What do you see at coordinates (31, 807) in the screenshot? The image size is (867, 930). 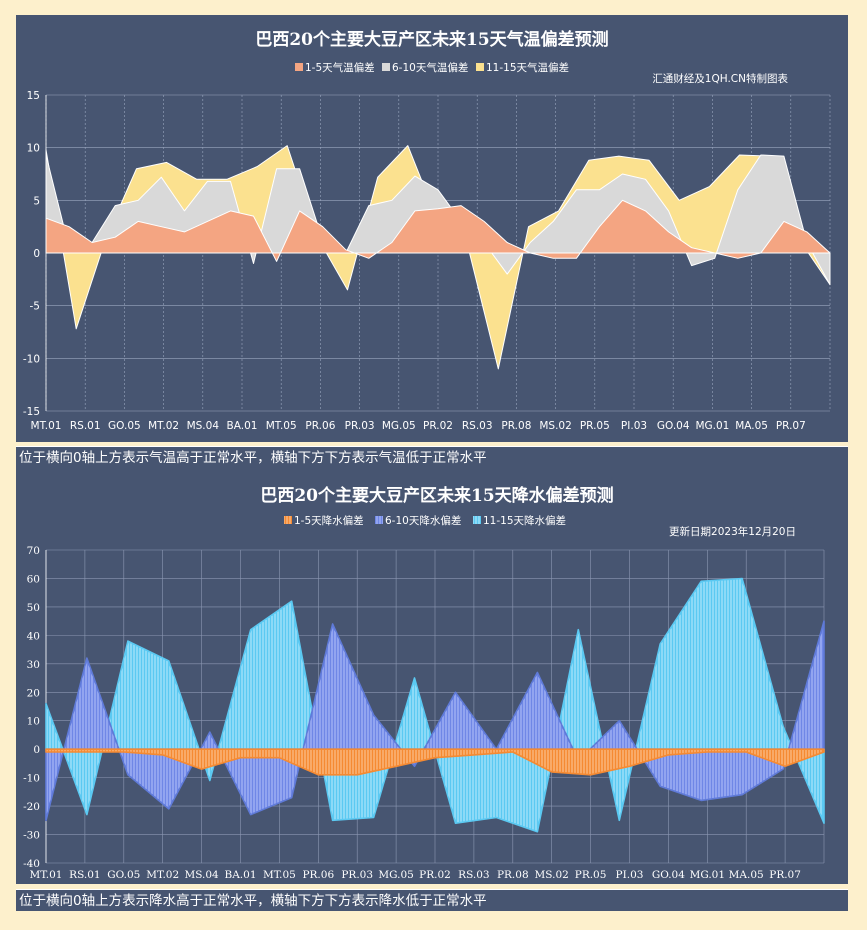 I see `y-tick-label: -20` at bounding box center [31, 807].